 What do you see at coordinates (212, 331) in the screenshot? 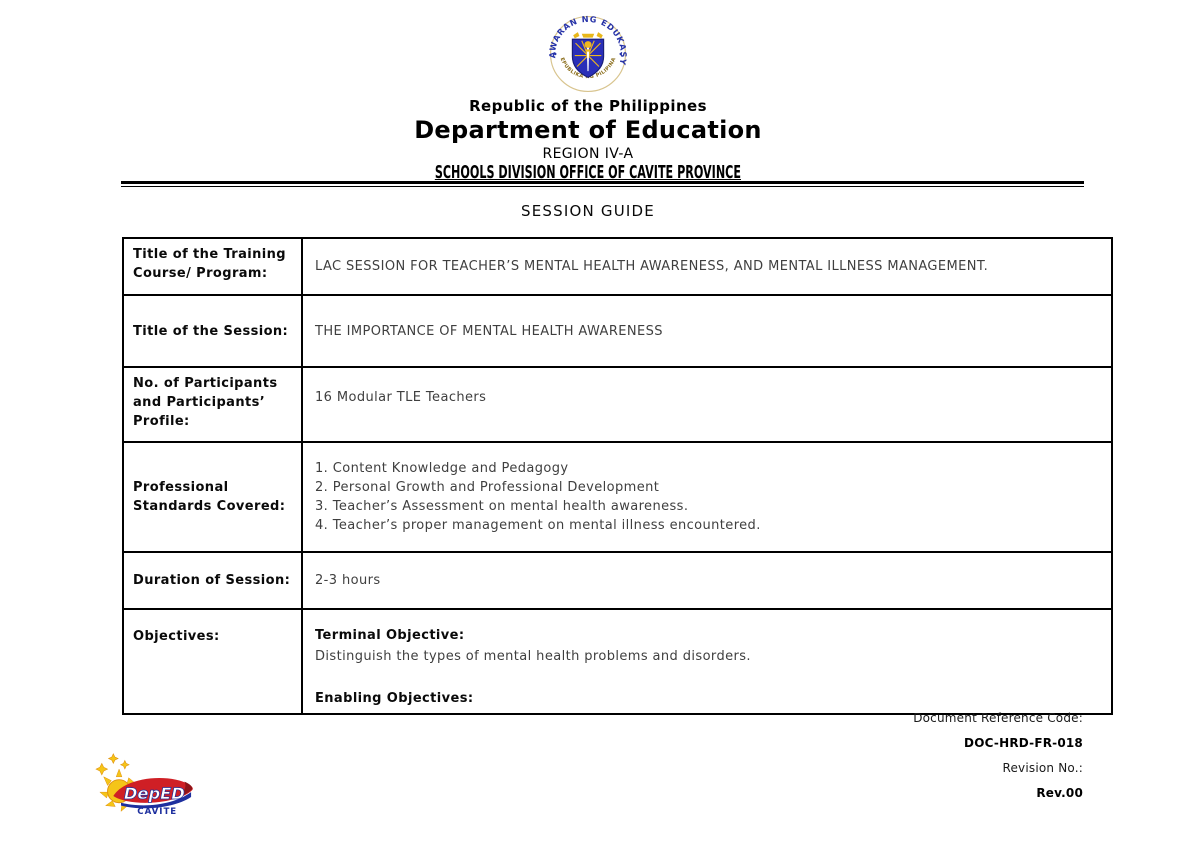
I see `row-label-cell: Title of the Session:` at bounding box center [212, 331].